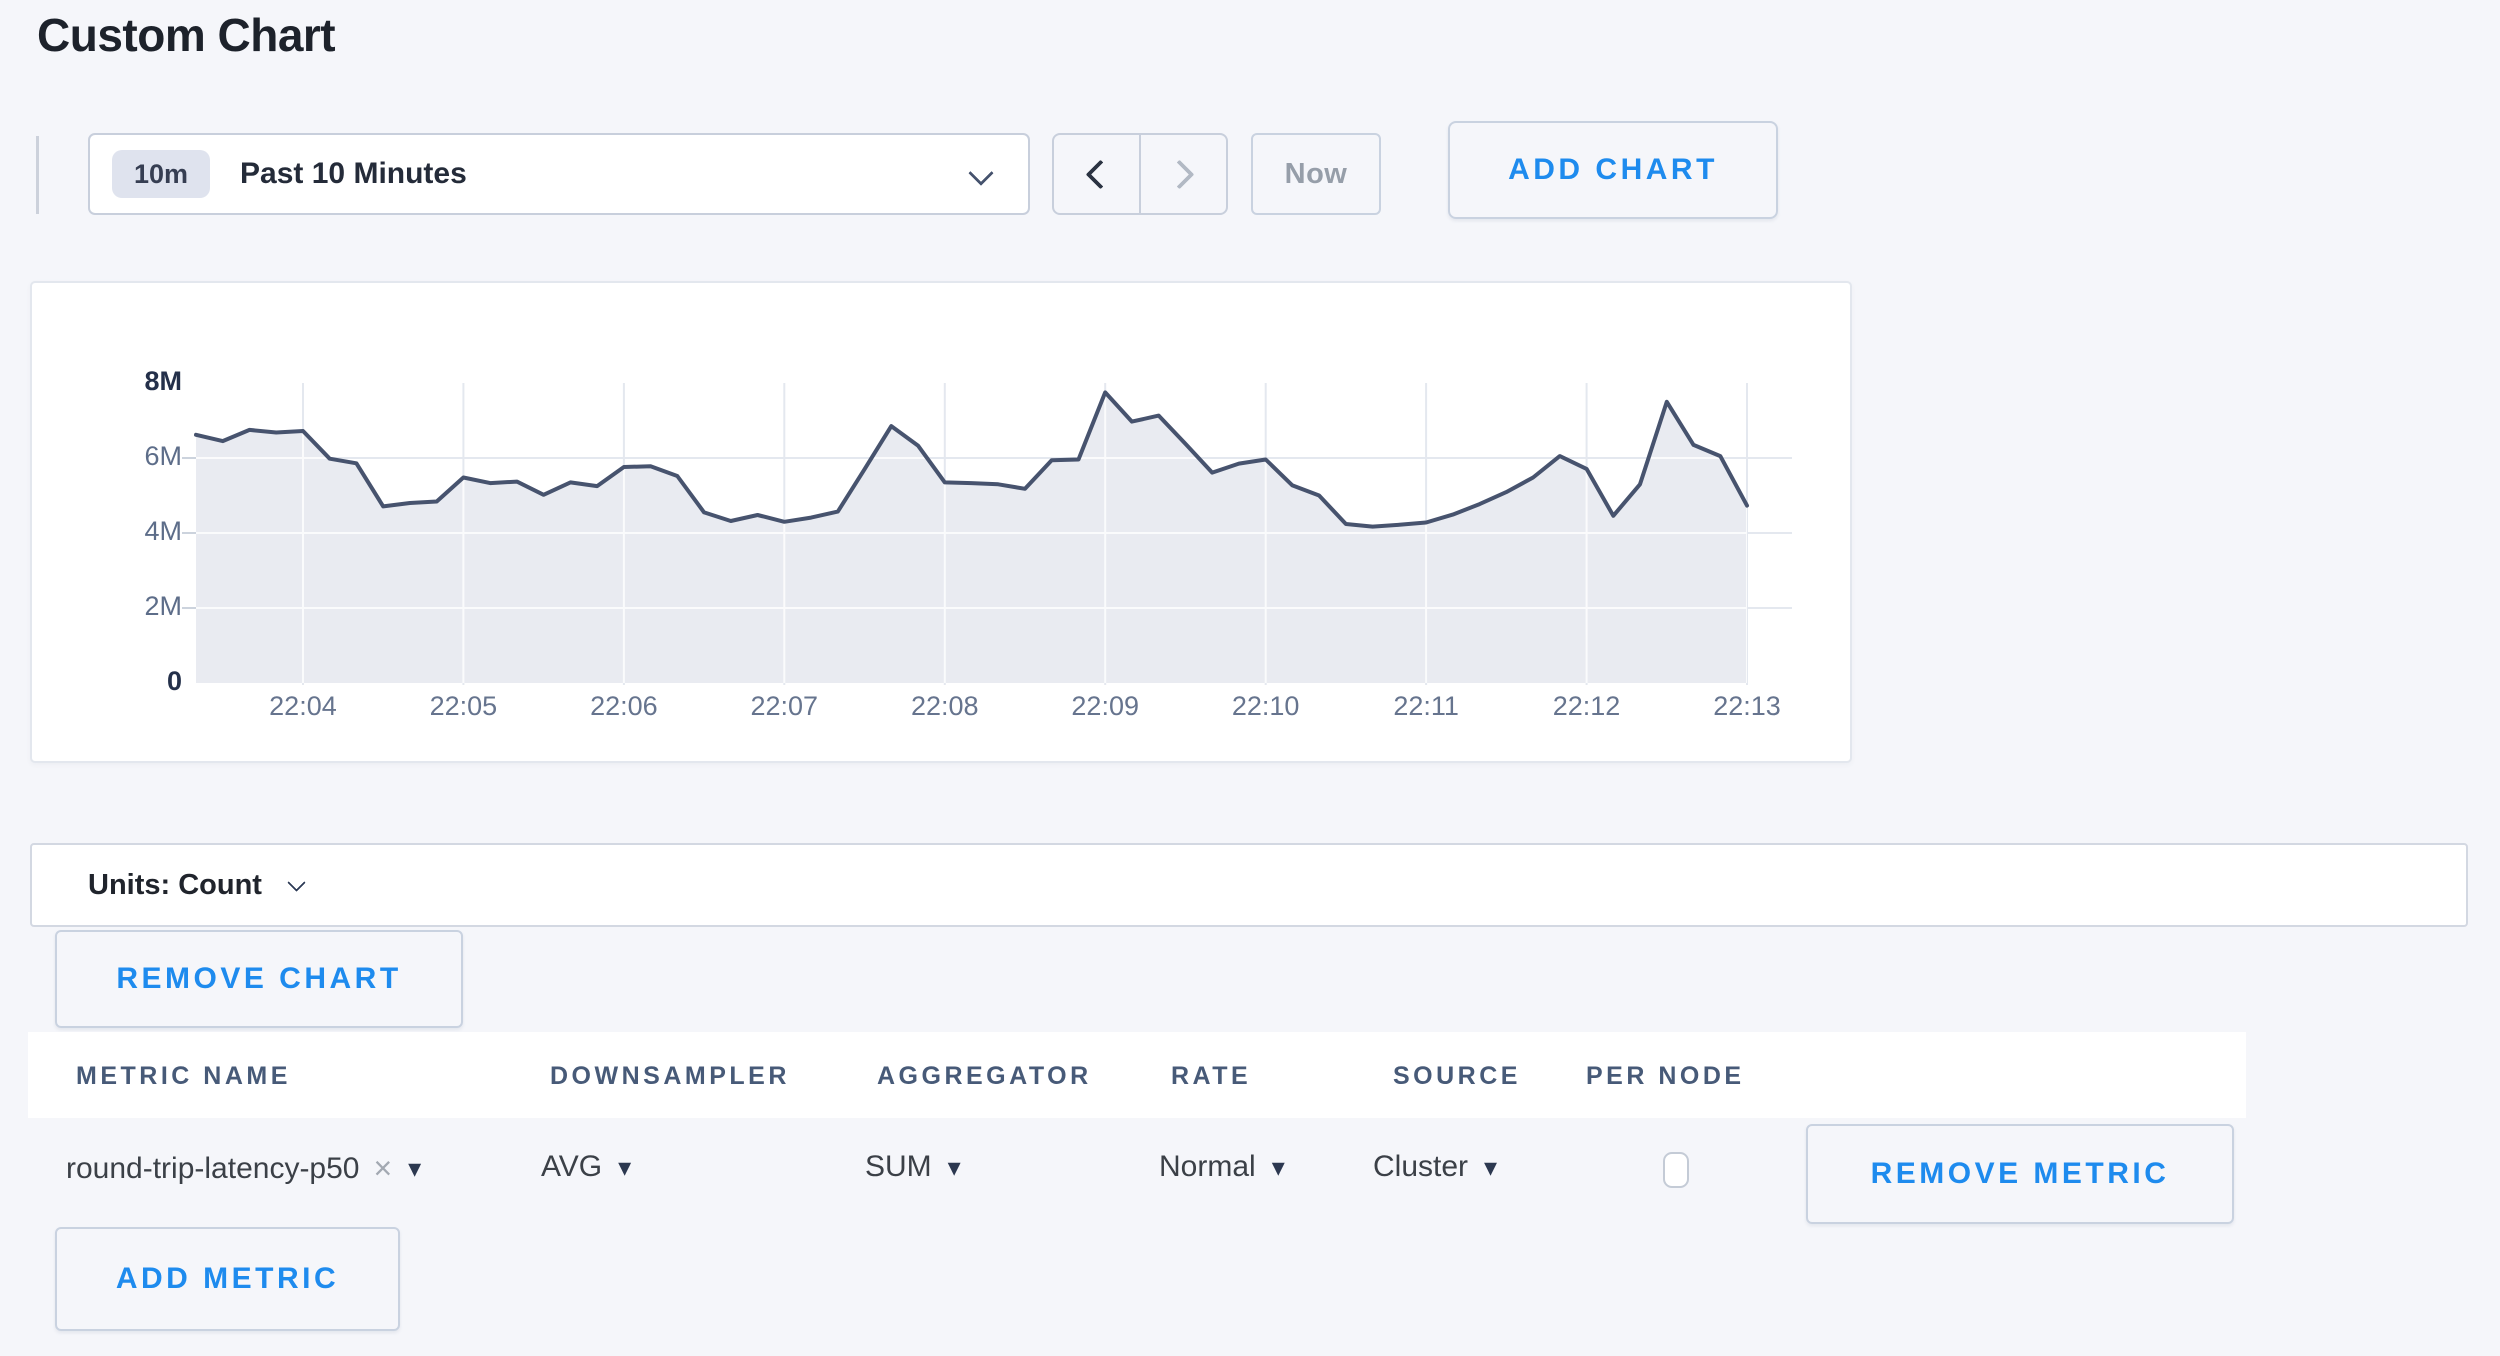  I want to click on timescale-label: Past 10 Minutes, so click(353, 173).